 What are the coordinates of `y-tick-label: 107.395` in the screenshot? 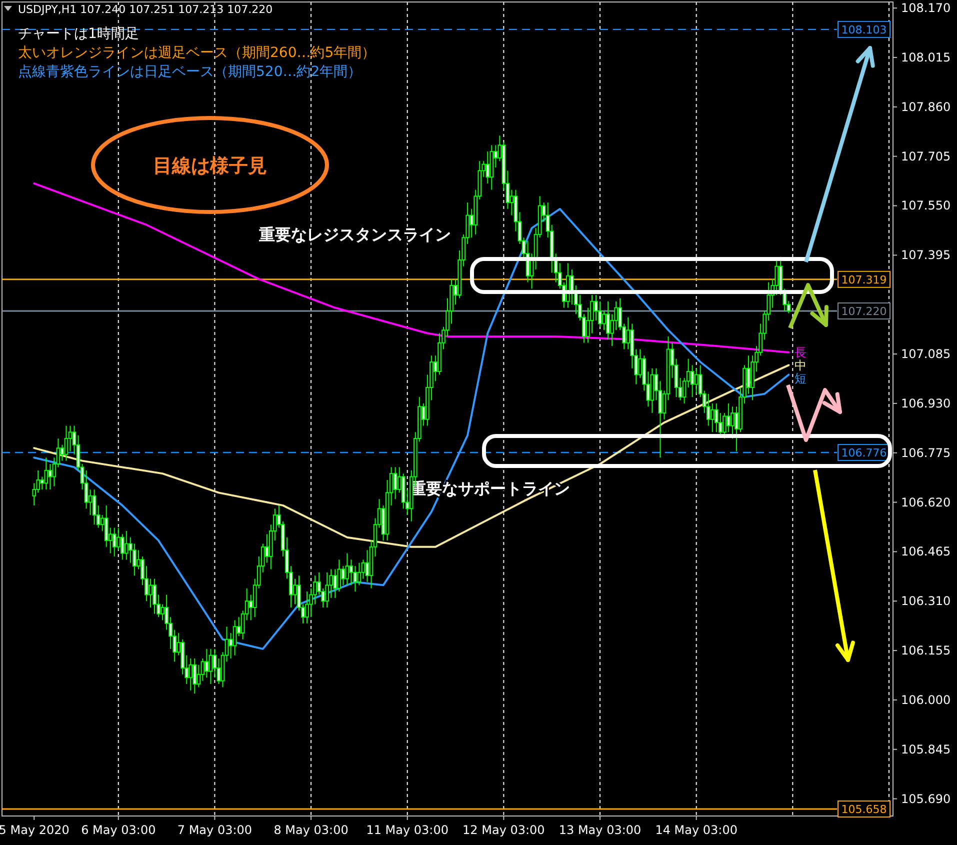 It's located at (926, 255).